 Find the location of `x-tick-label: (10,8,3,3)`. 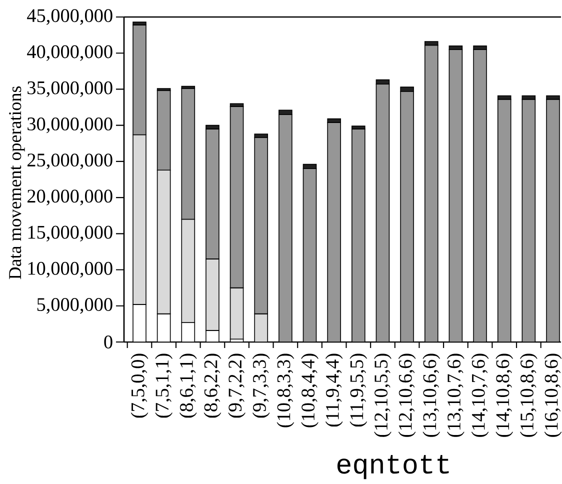

x-tick-label: (10,8,3,3) is located at coordinates (285, 391).